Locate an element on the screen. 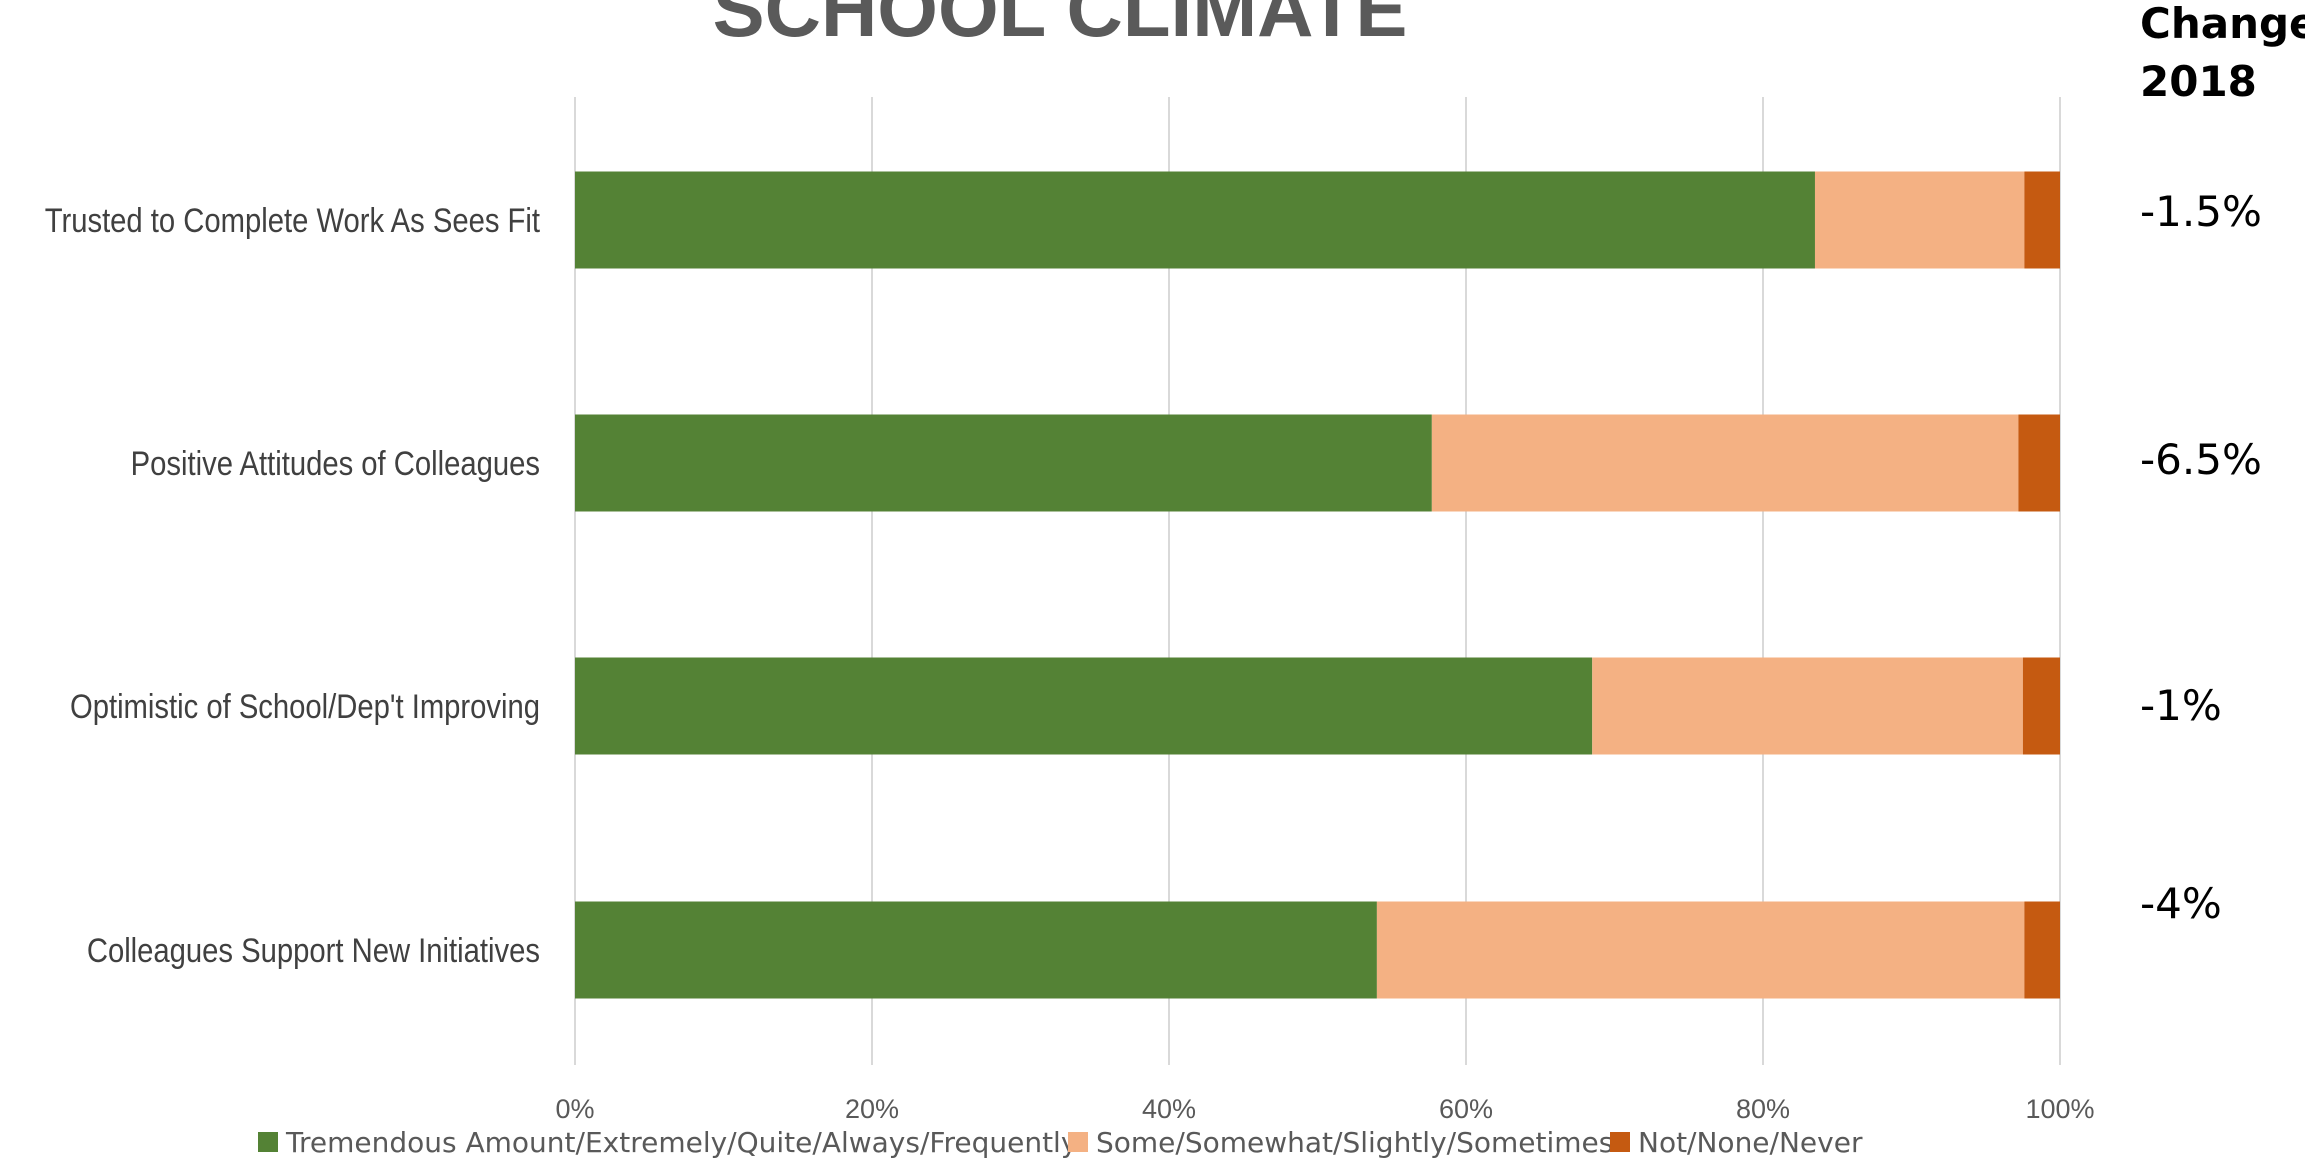  category-label: Optimistic of School/Dep't Improving is located at coordinates (305, 706).